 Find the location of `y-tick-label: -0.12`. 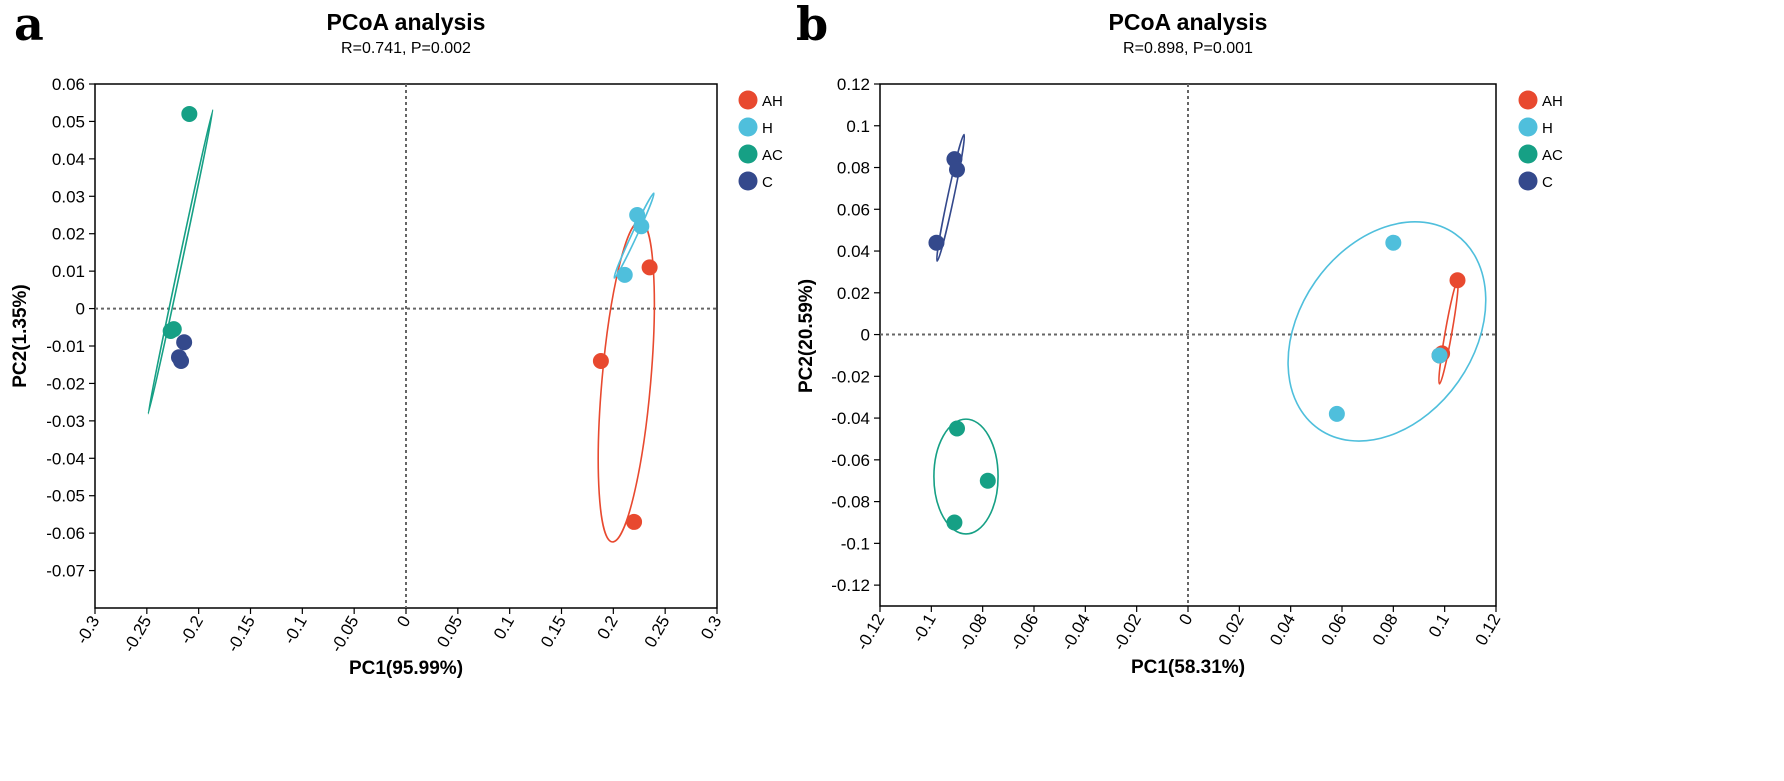

y-tick-label: -0.12 is located at coordinates (850, 585).